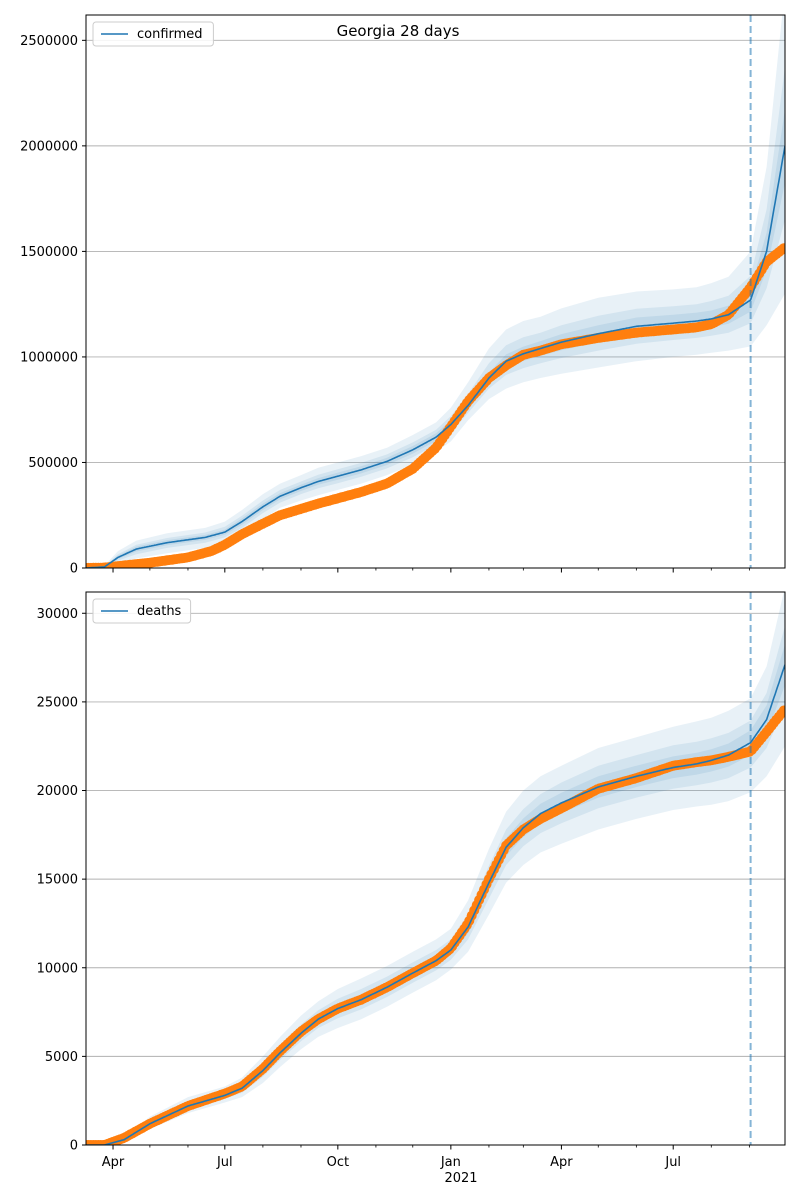 This screenshot has width=800, height=1200. I want to click on x-axis-year-label: 2021, so click(460, 1178).